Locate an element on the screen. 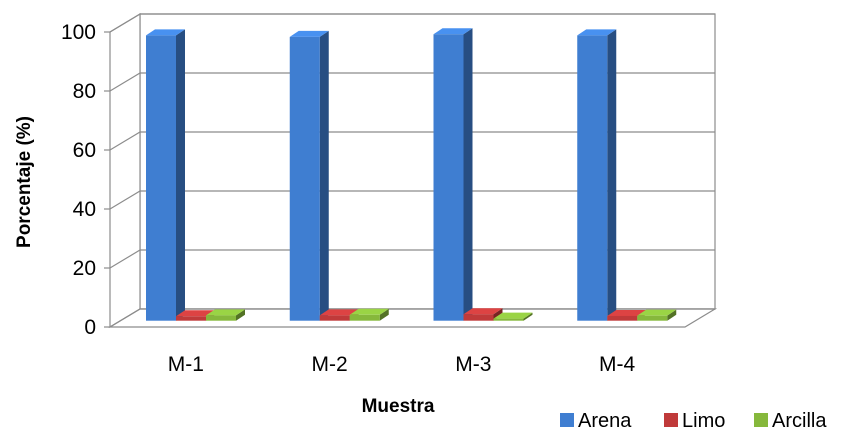 Image resolution: width=841 pixels, height=432 pixels. y-axis-title: Porcentaje (%) is located at coordinates (24, 182).